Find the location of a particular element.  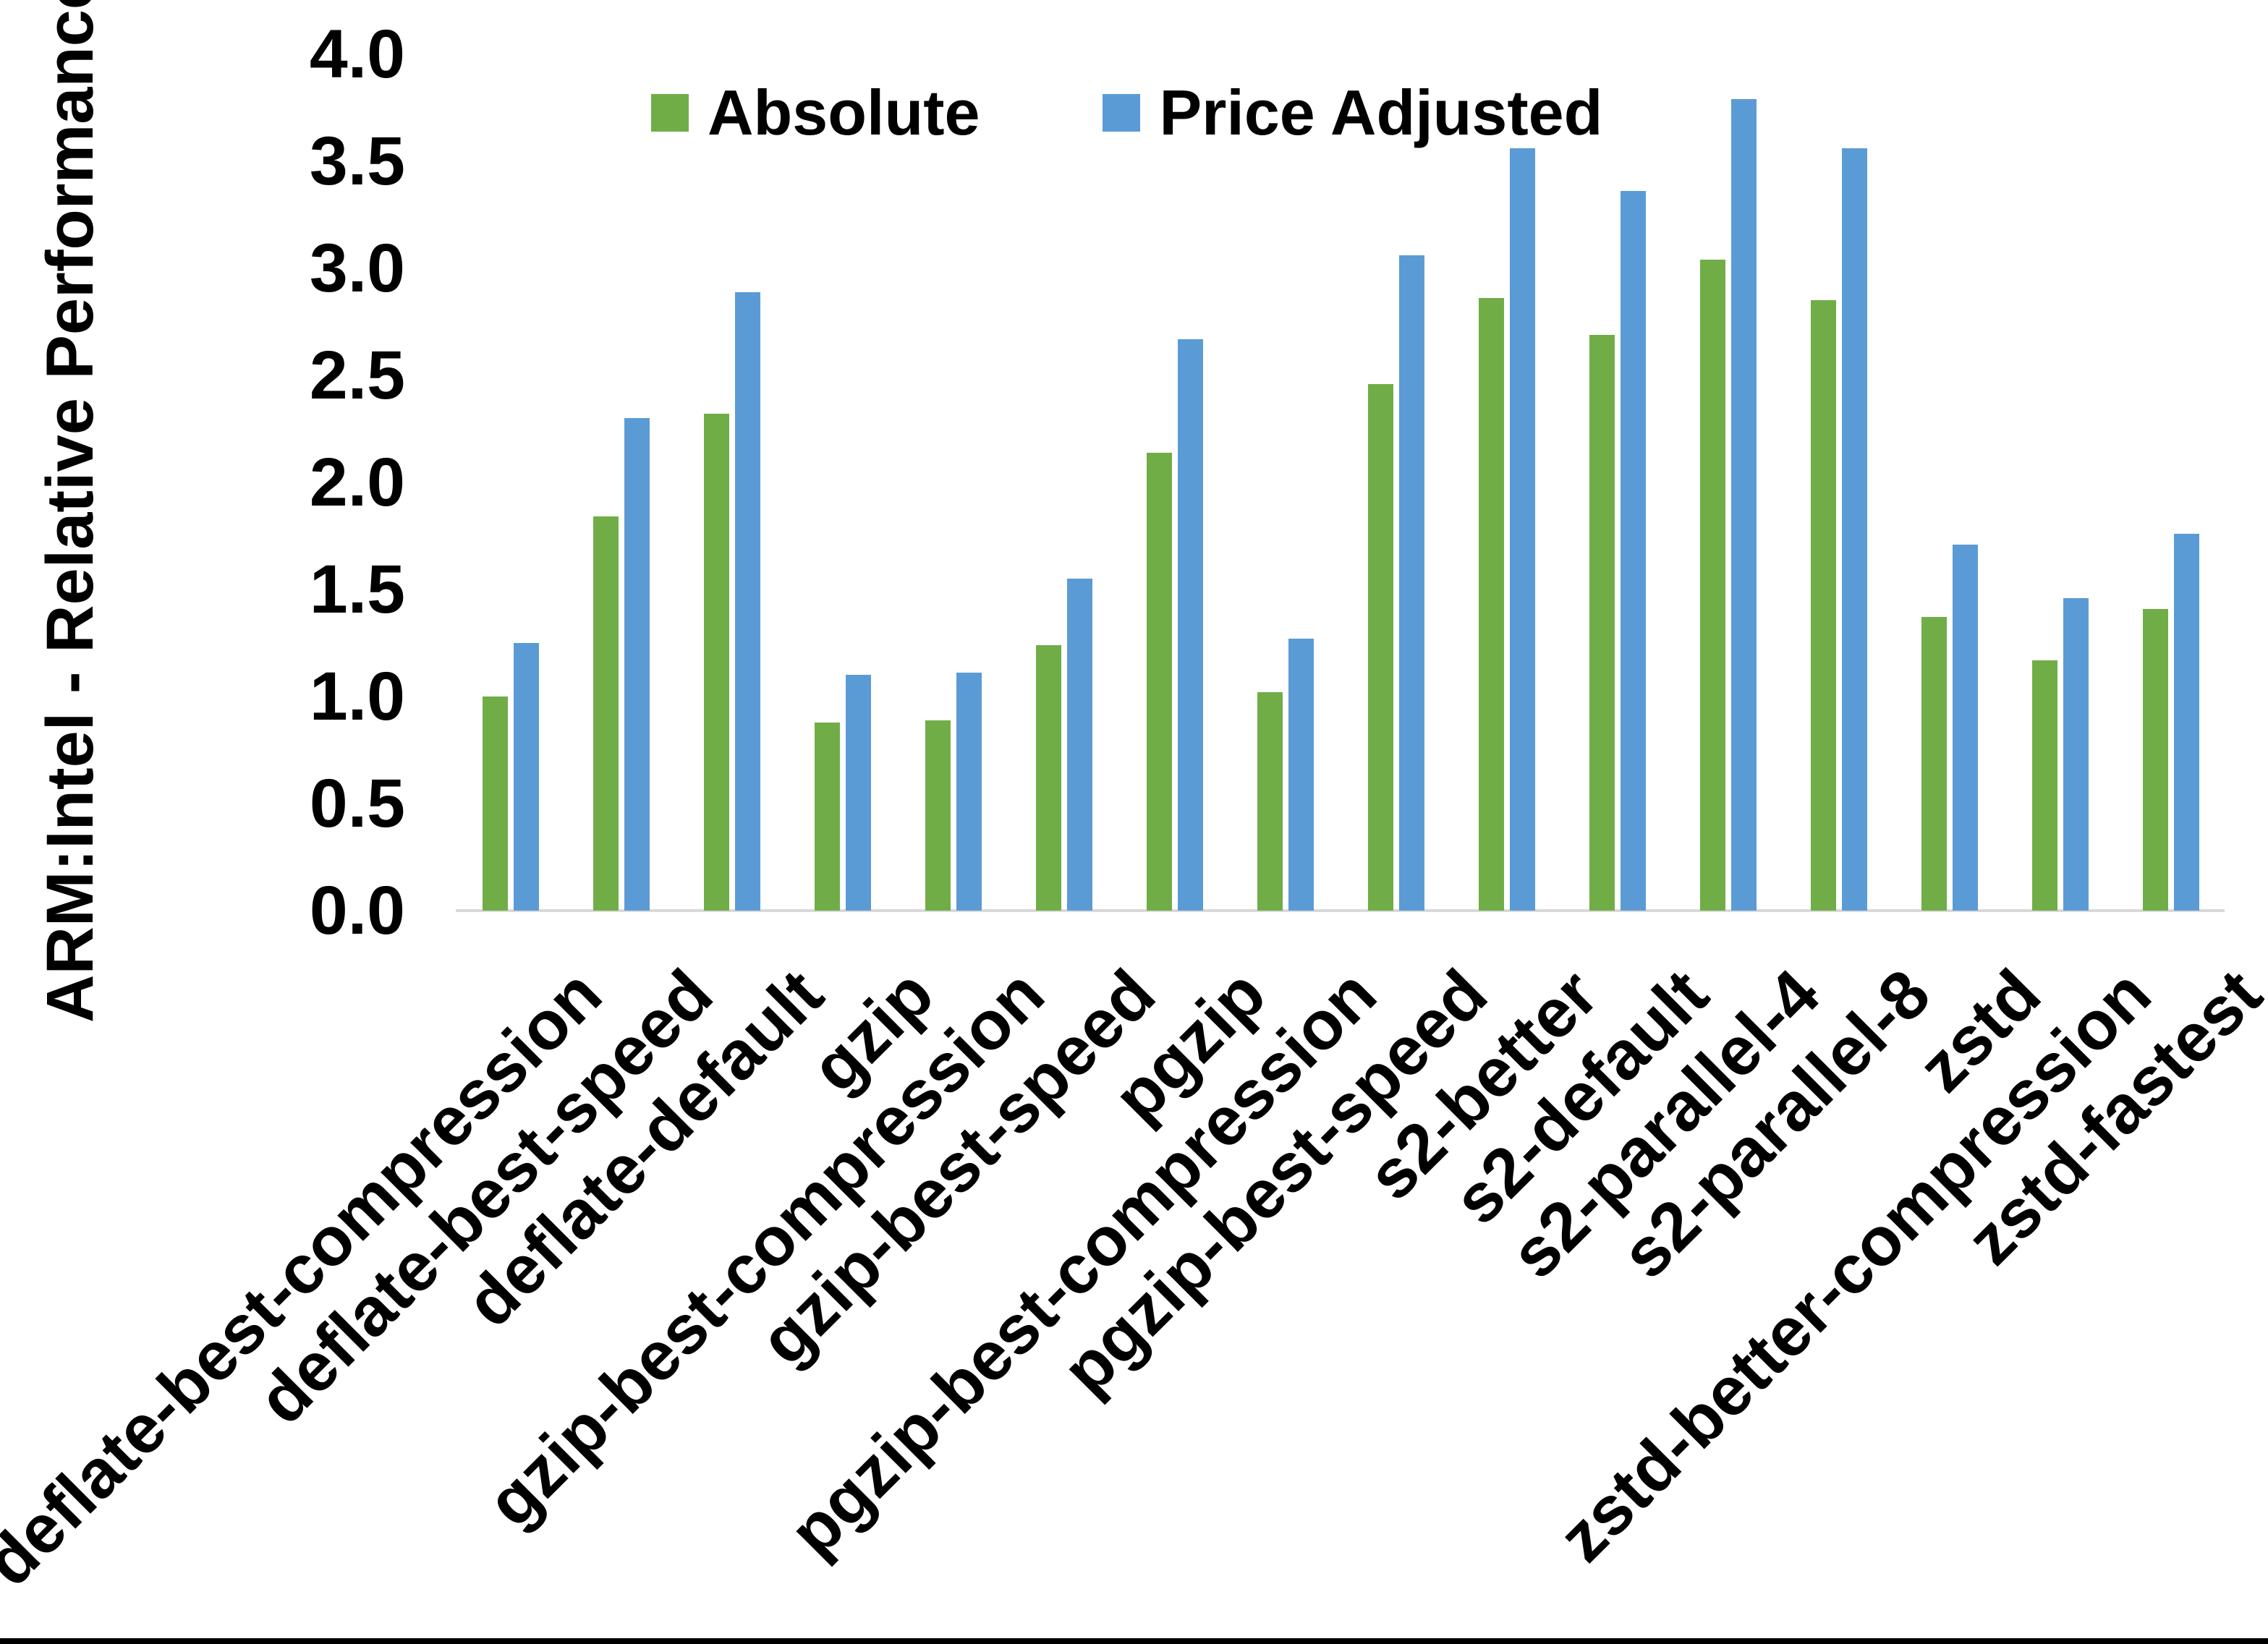

bar-price-adjusted-deflate-best-speed is located at coordinates (637, 664).